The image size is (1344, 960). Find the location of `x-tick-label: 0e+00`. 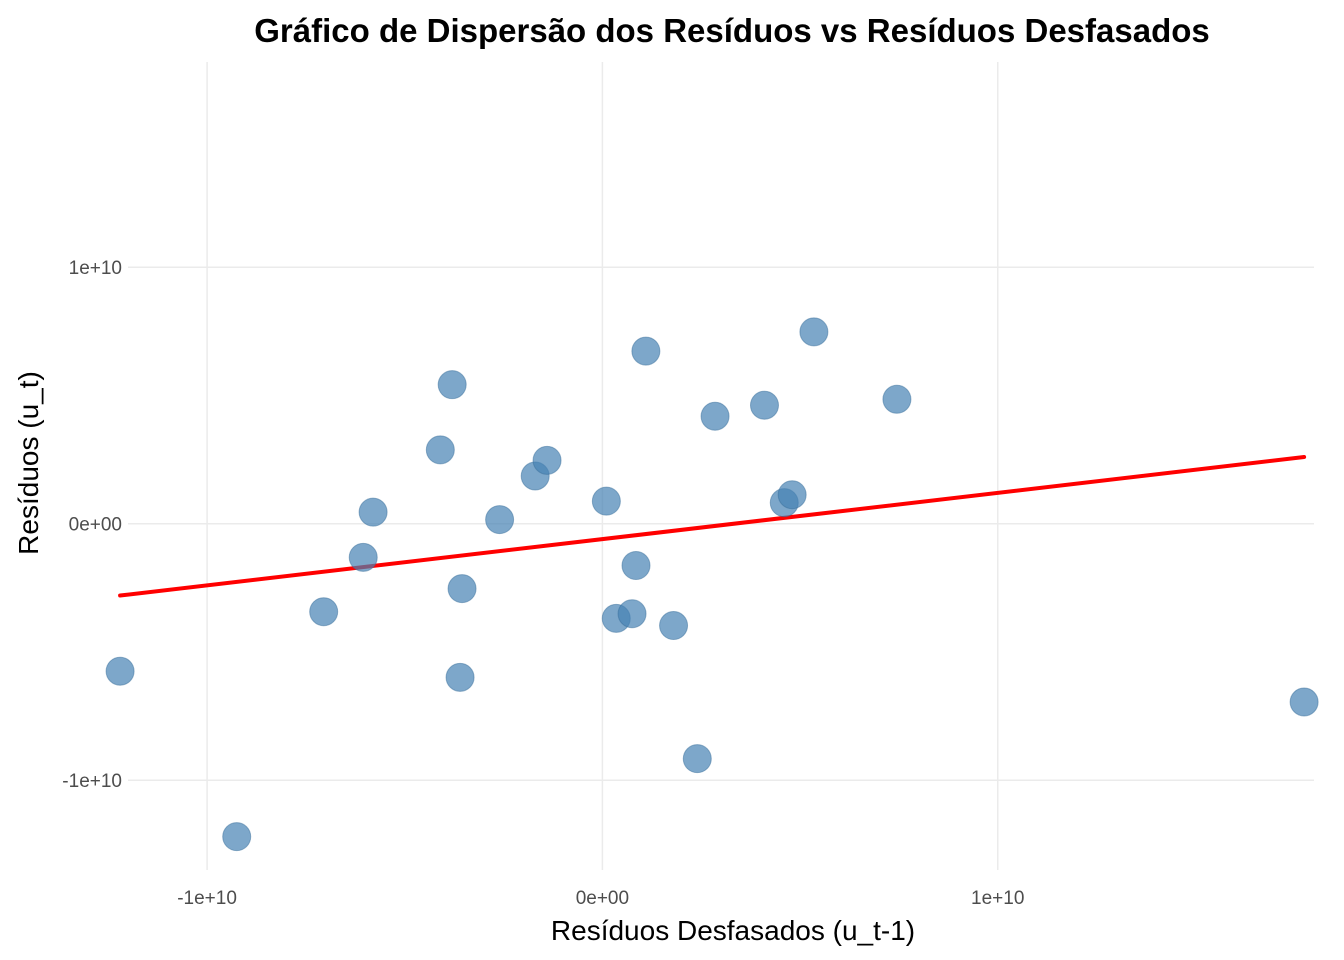

x-tick-label: 0e+00 is located at coordinates (602, 898).